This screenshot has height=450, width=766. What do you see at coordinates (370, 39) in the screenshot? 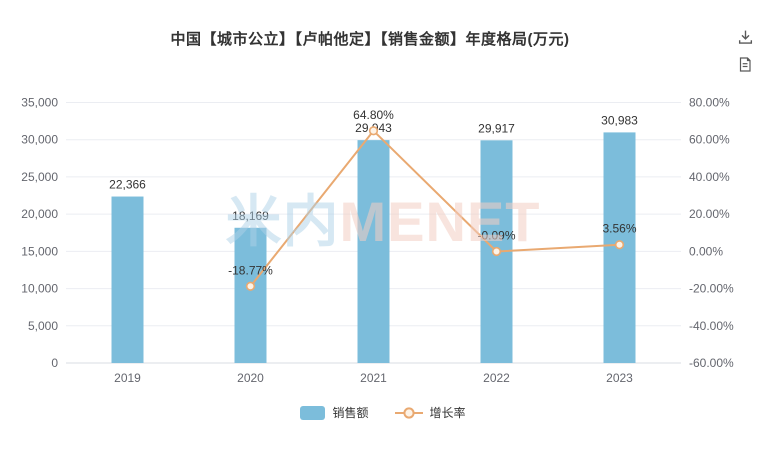
I see `page-title: 中国【城市公立】【卢帕他定】【销售金额】年度格局(万元)` at bounding box center [370, 39].